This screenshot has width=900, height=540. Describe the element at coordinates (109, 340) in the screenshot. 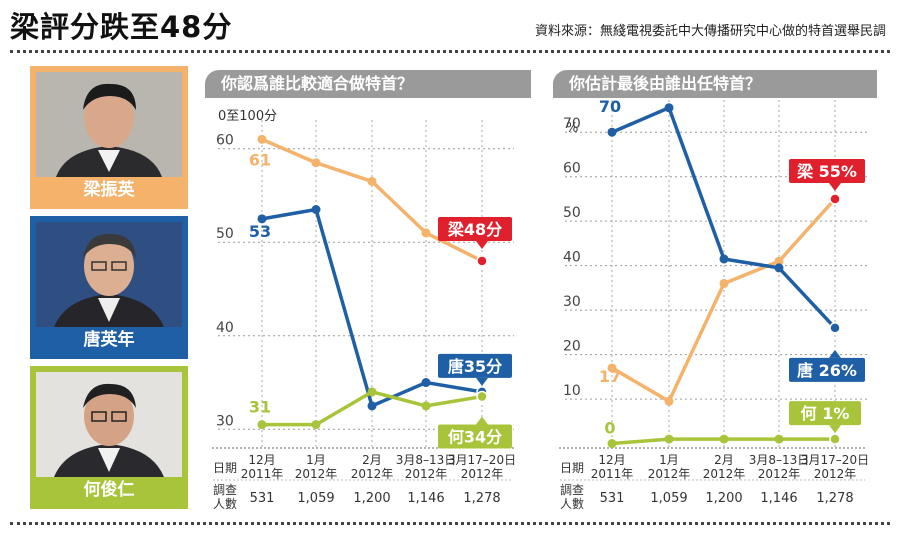

I see `candidate-name: 唐英年` at that location.